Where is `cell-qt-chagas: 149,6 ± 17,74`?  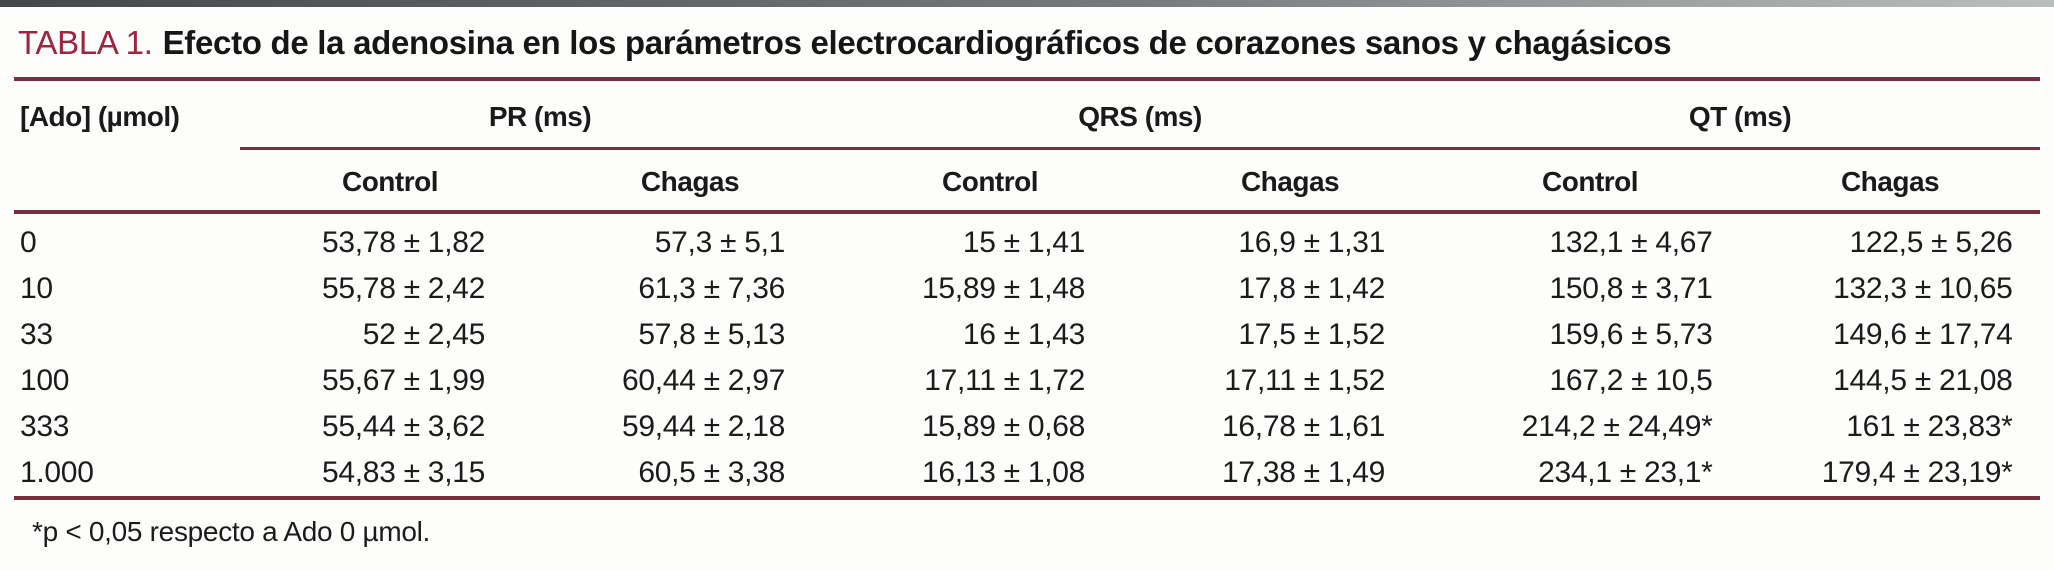
cell-qt-chagas: 149,6 ± 17,74 is located at coordinates (1923, 334).